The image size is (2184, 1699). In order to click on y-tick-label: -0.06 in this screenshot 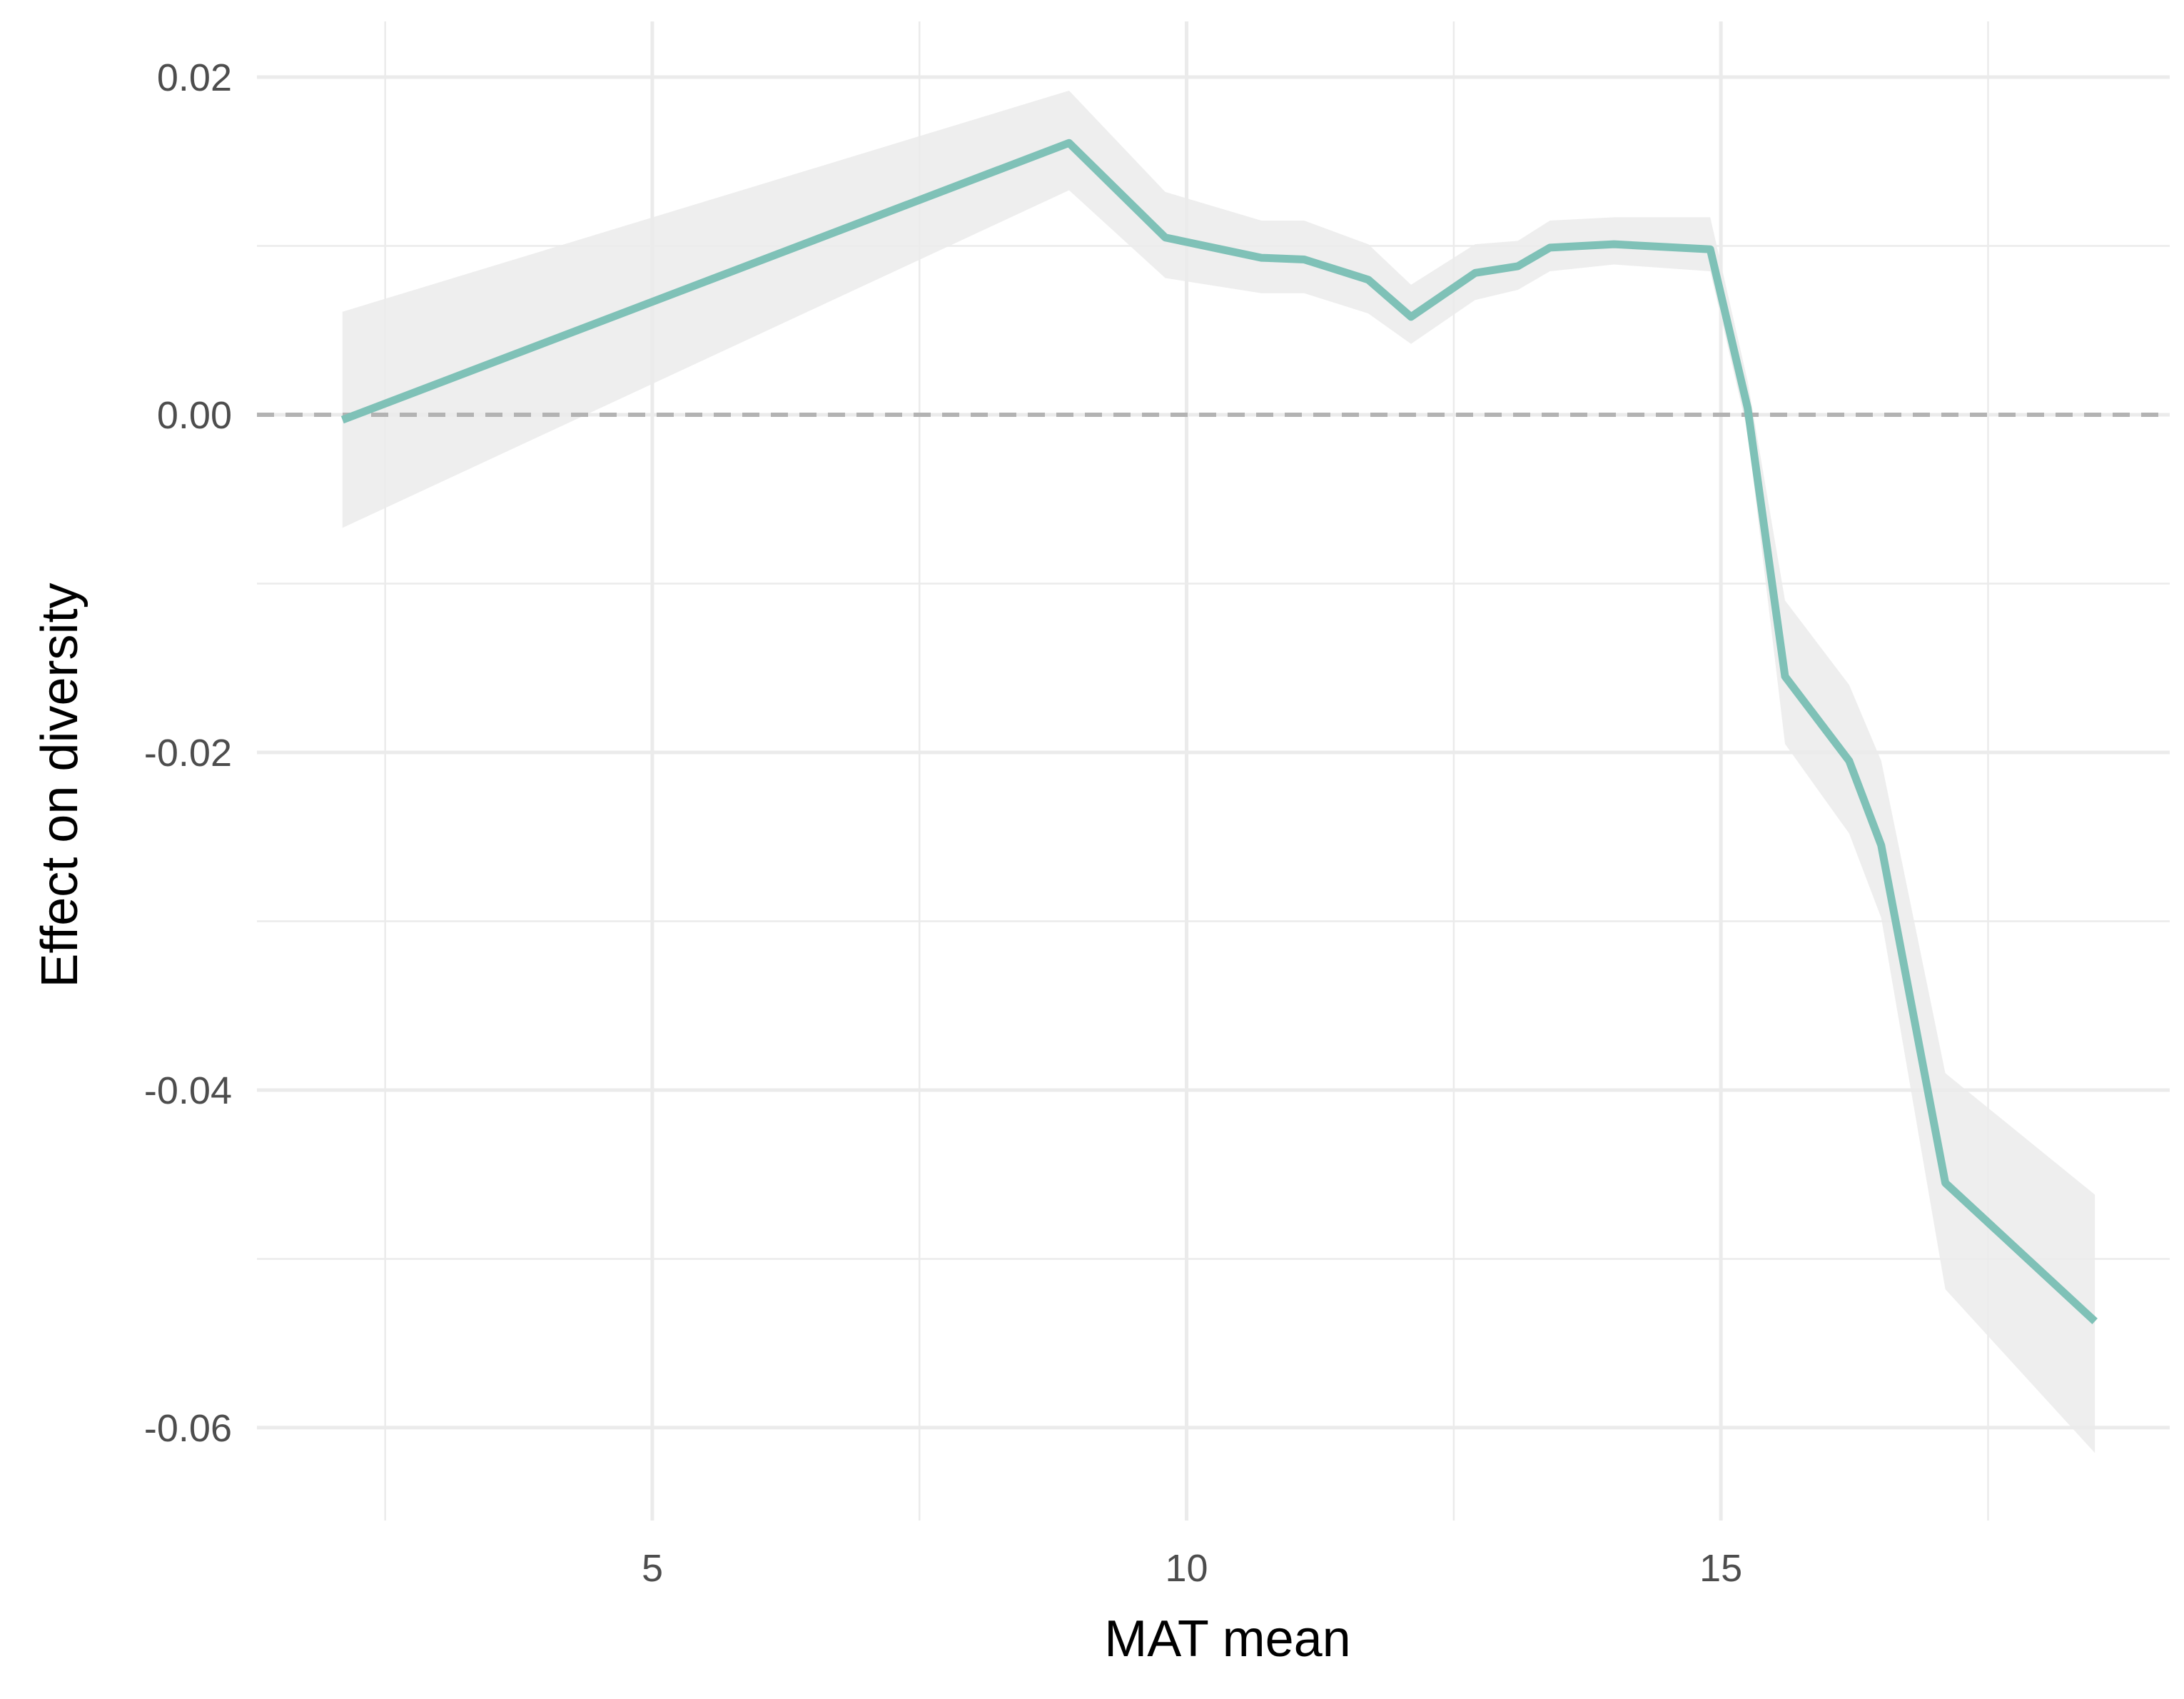, I will do `click(188, 1428)`.